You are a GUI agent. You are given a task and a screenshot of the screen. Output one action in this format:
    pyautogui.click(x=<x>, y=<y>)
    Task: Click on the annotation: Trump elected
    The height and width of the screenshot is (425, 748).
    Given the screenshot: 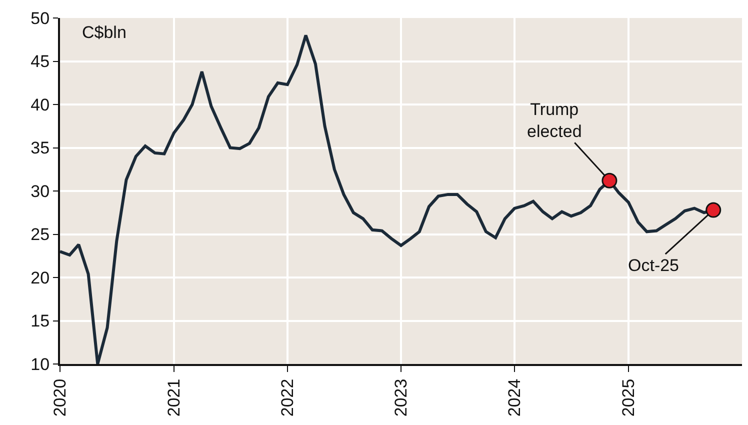 What is the action you would take?
    pyautogui.click(x=554, y=121)
    